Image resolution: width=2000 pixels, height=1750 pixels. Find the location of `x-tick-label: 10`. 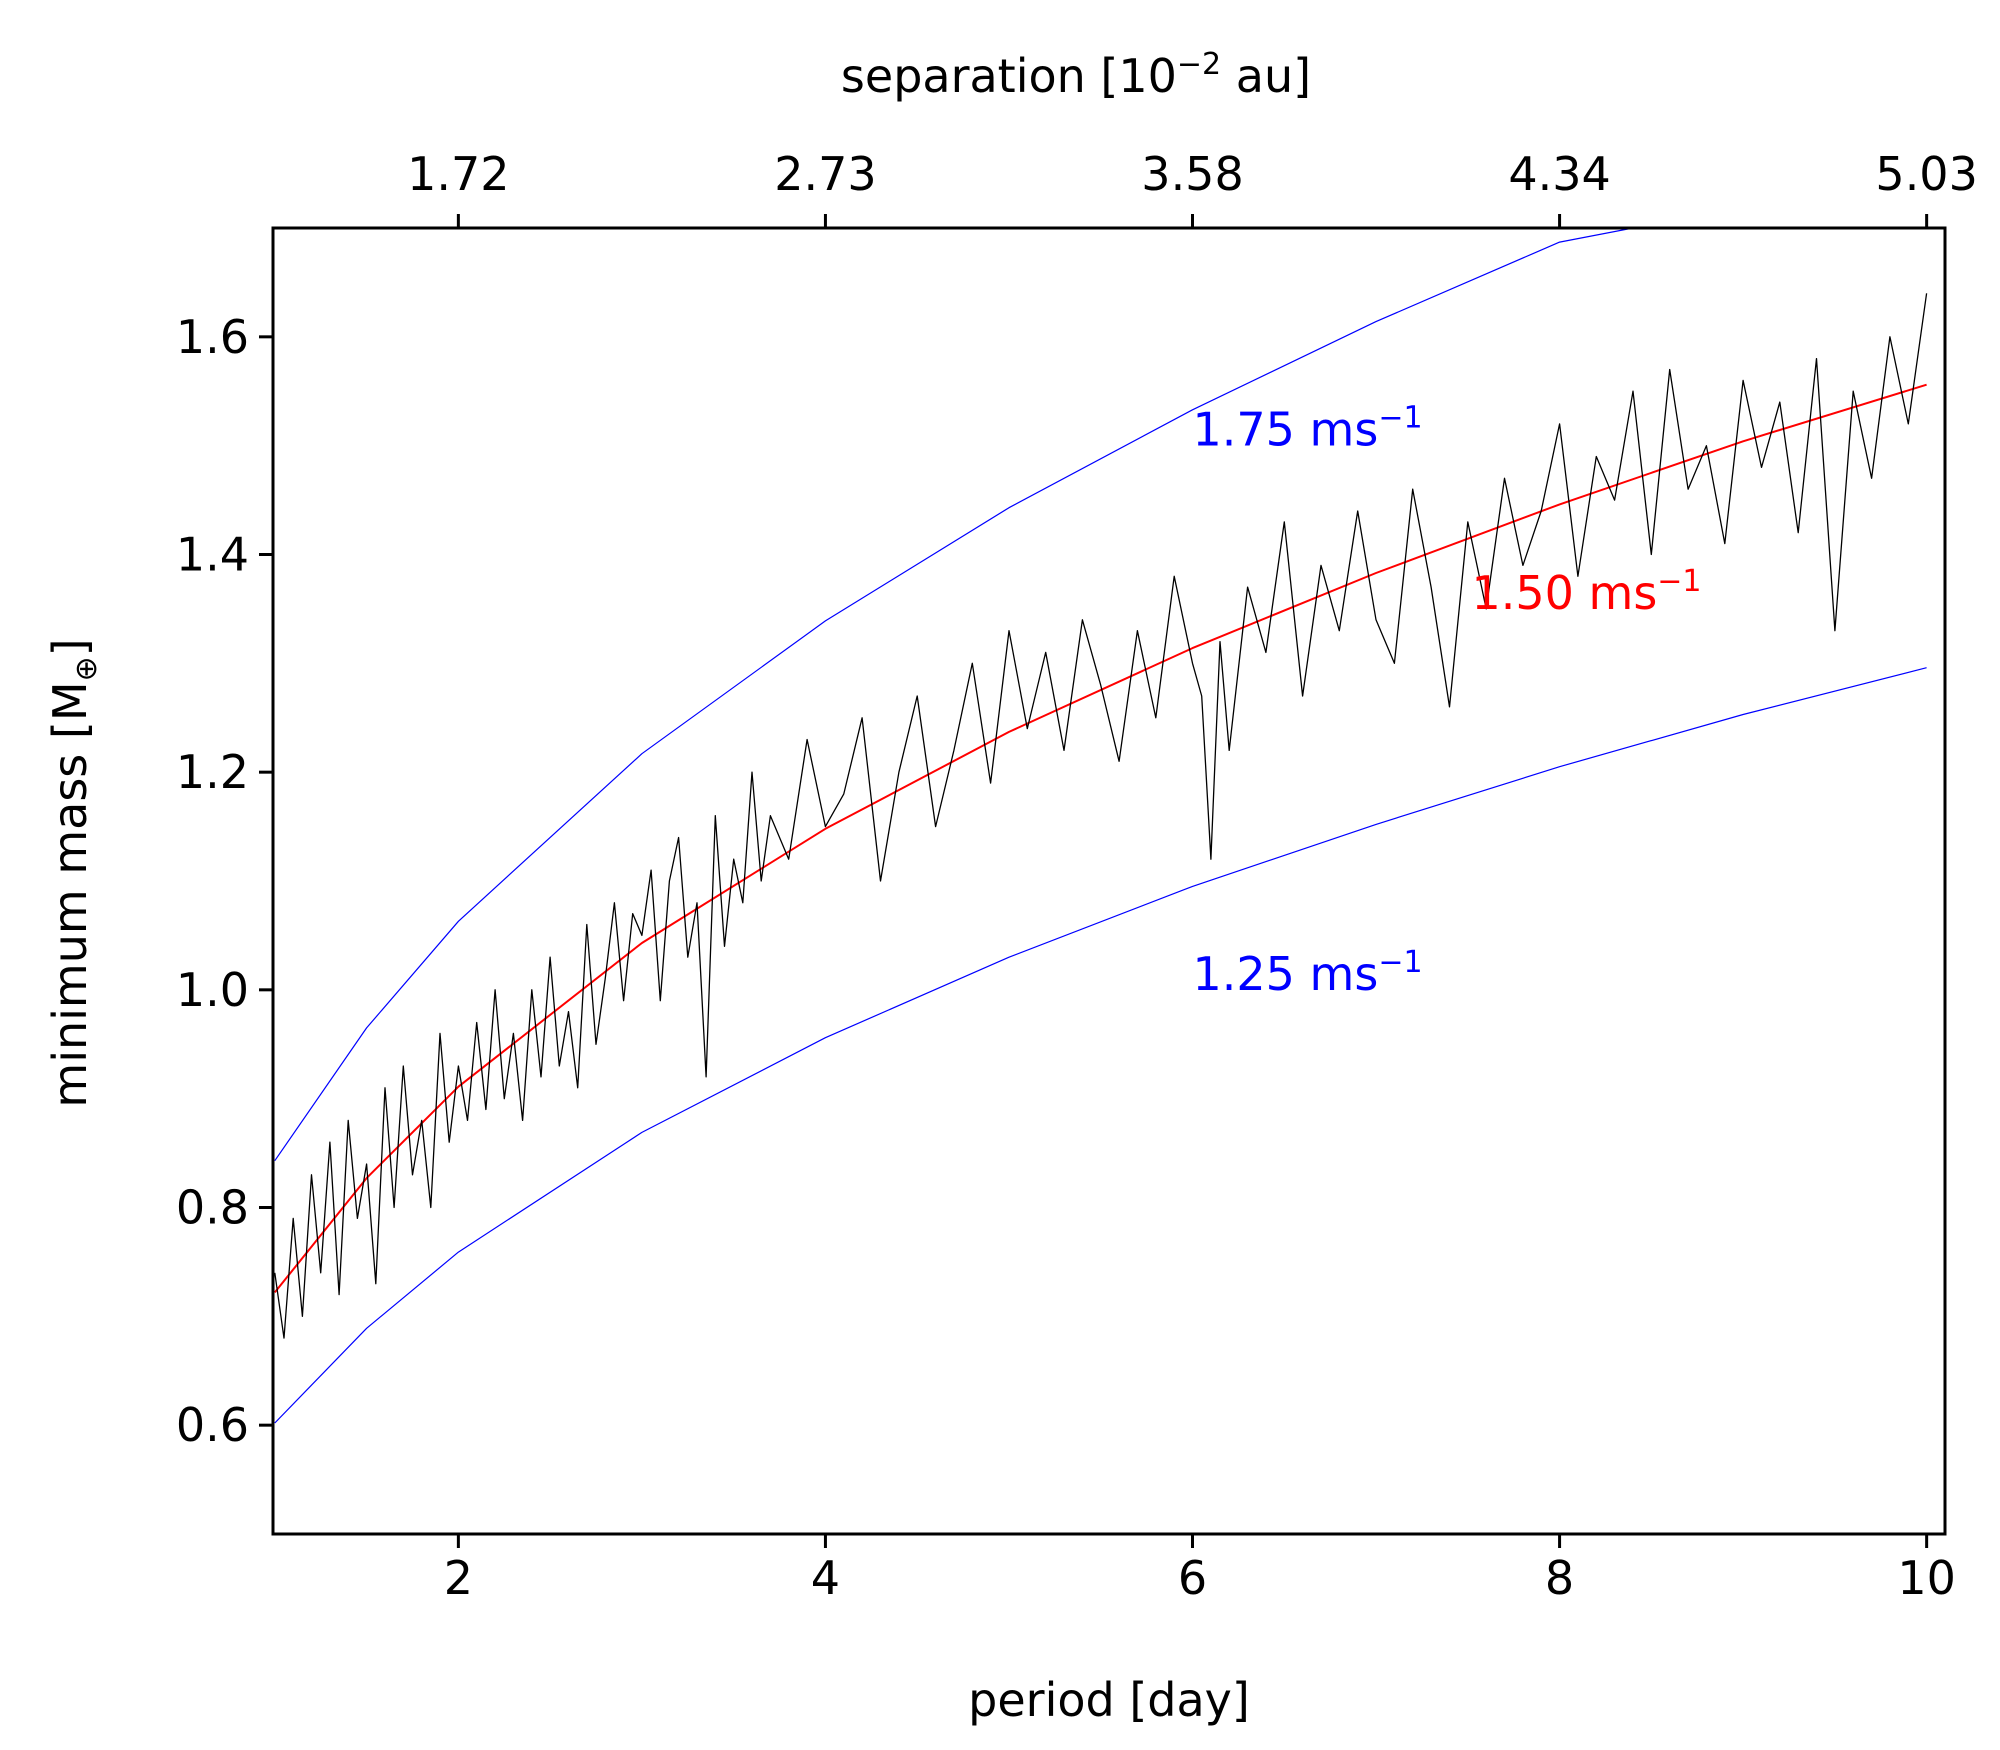

x-tick-label: 10 is located at coordinates (1926, 1578).